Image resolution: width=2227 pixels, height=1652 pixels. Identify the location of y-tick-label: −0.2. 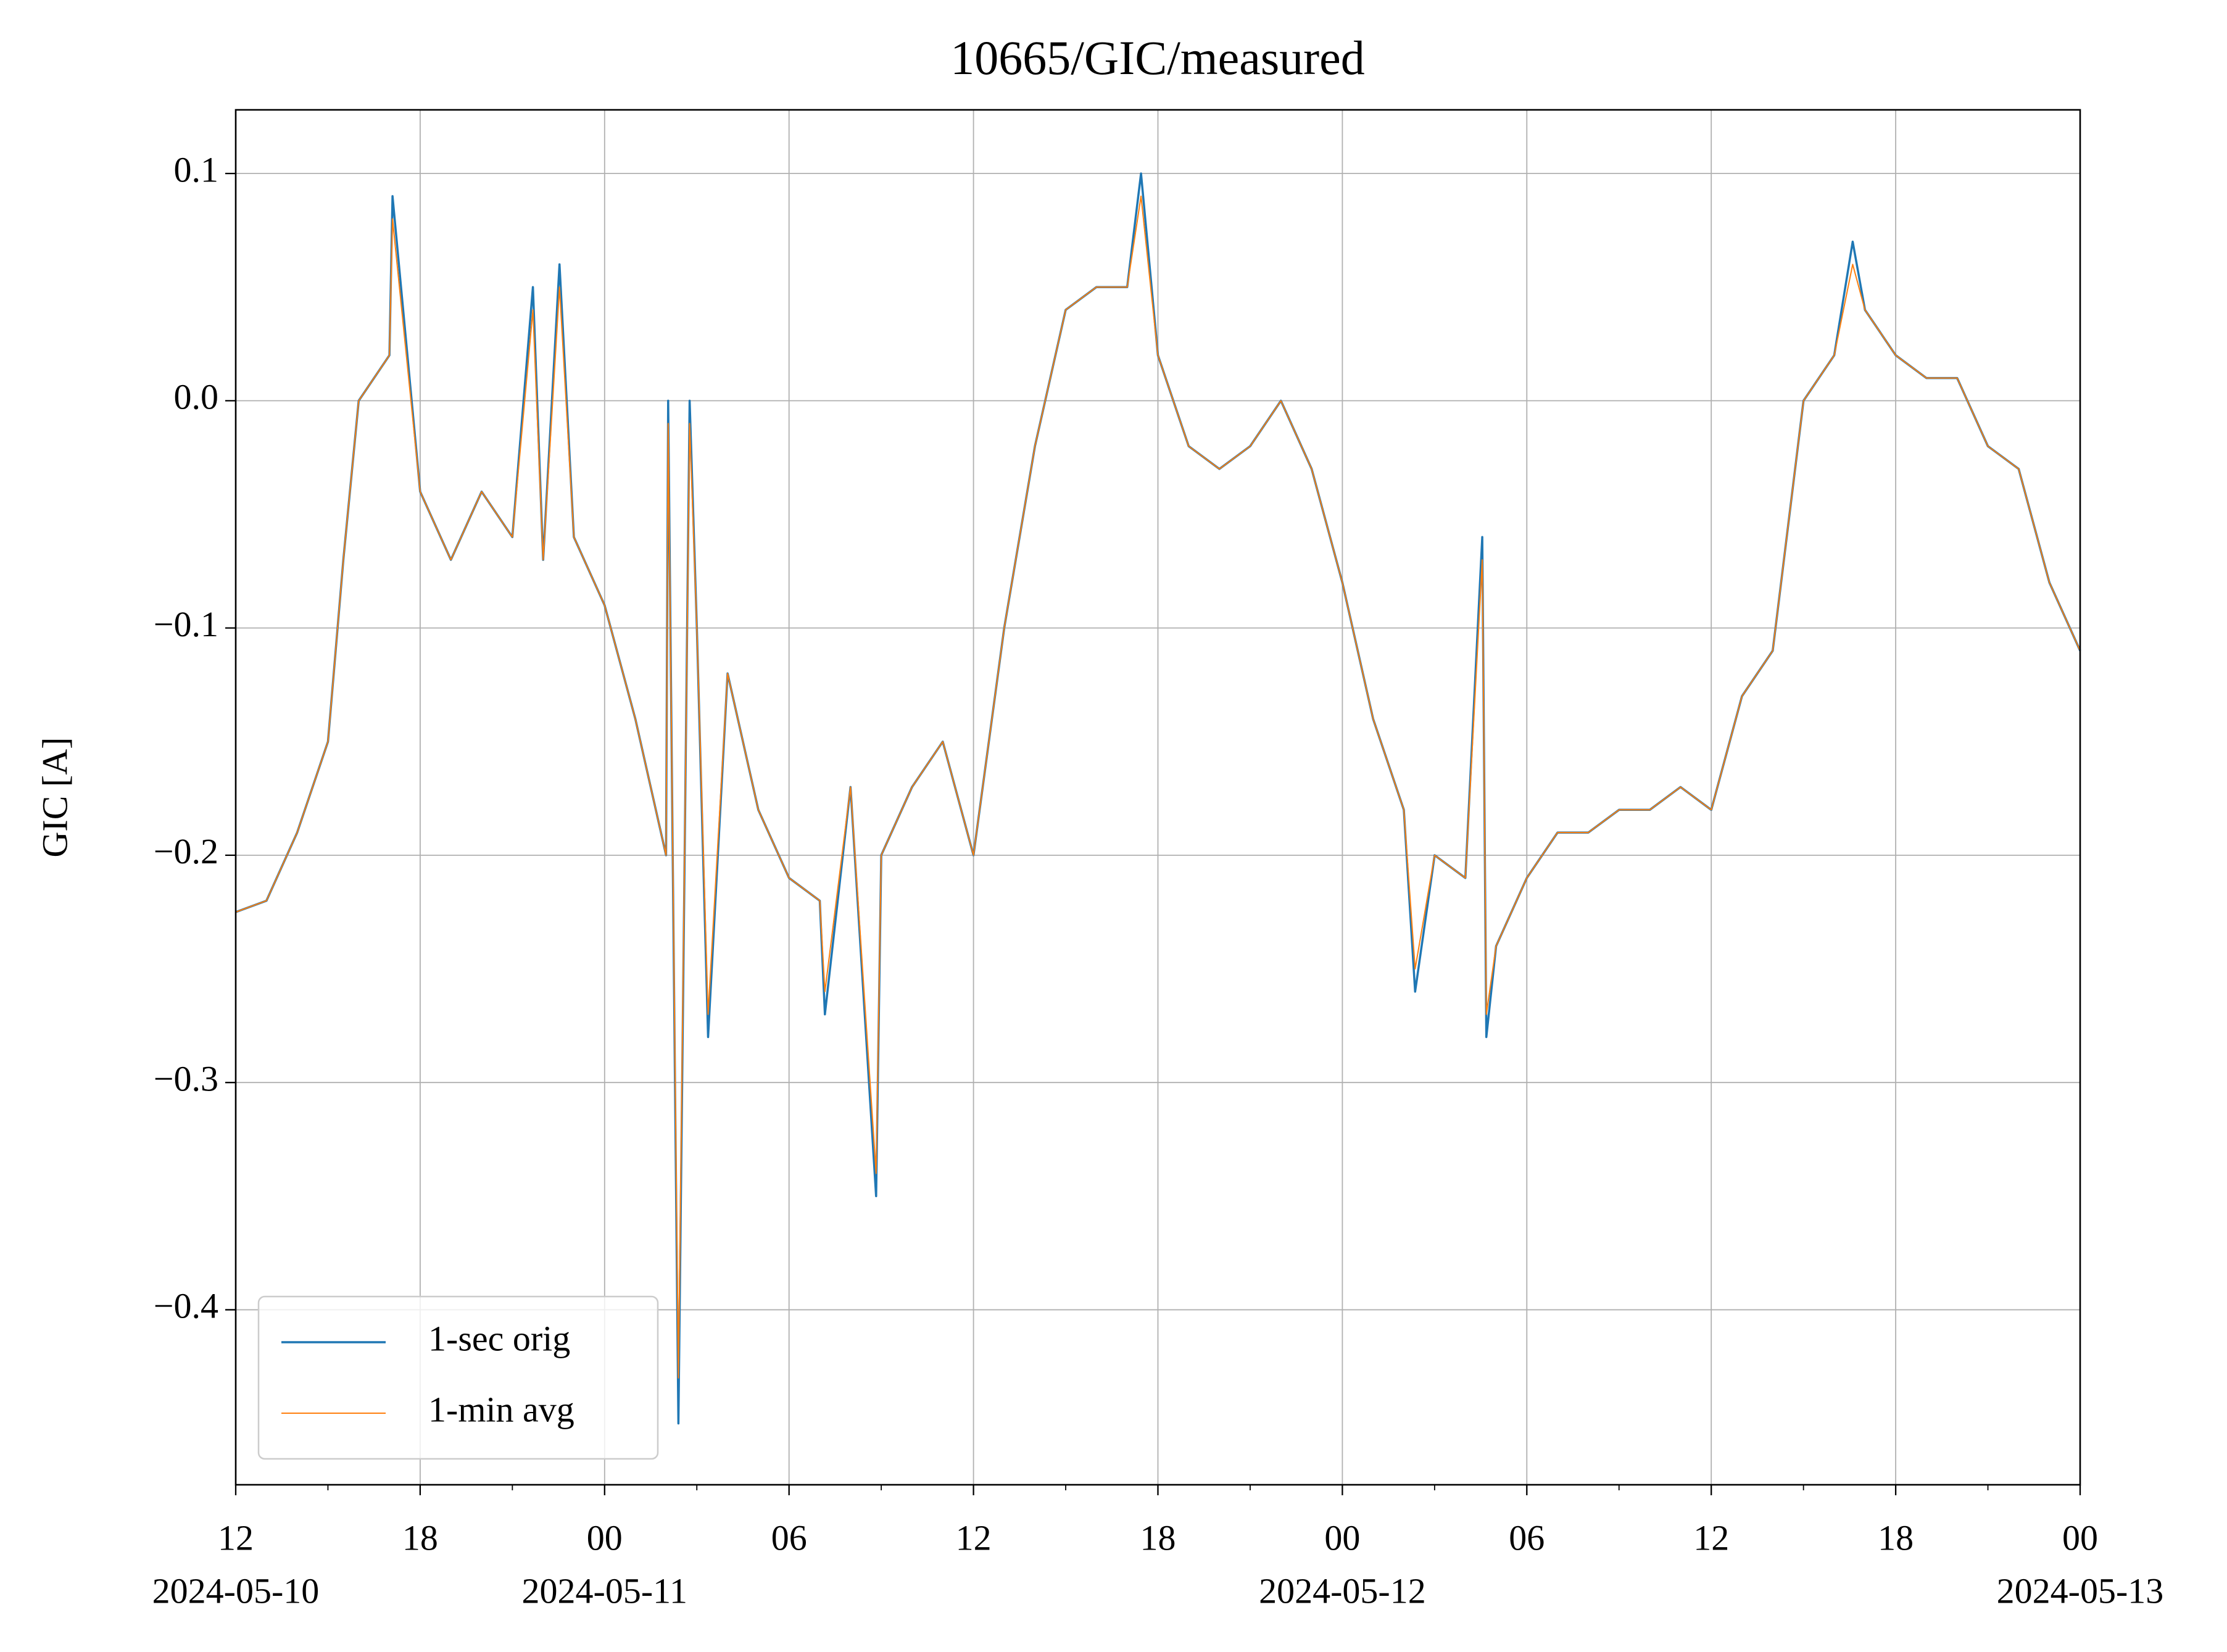
(186, 851).